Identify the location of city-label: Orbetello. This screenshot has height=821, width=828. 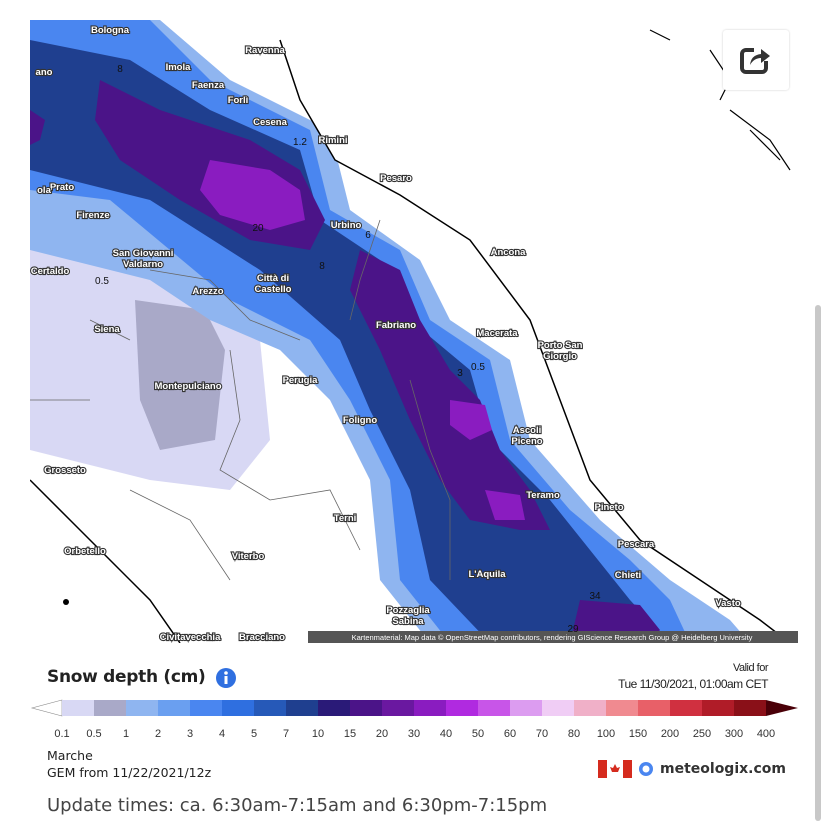
(85, 551).